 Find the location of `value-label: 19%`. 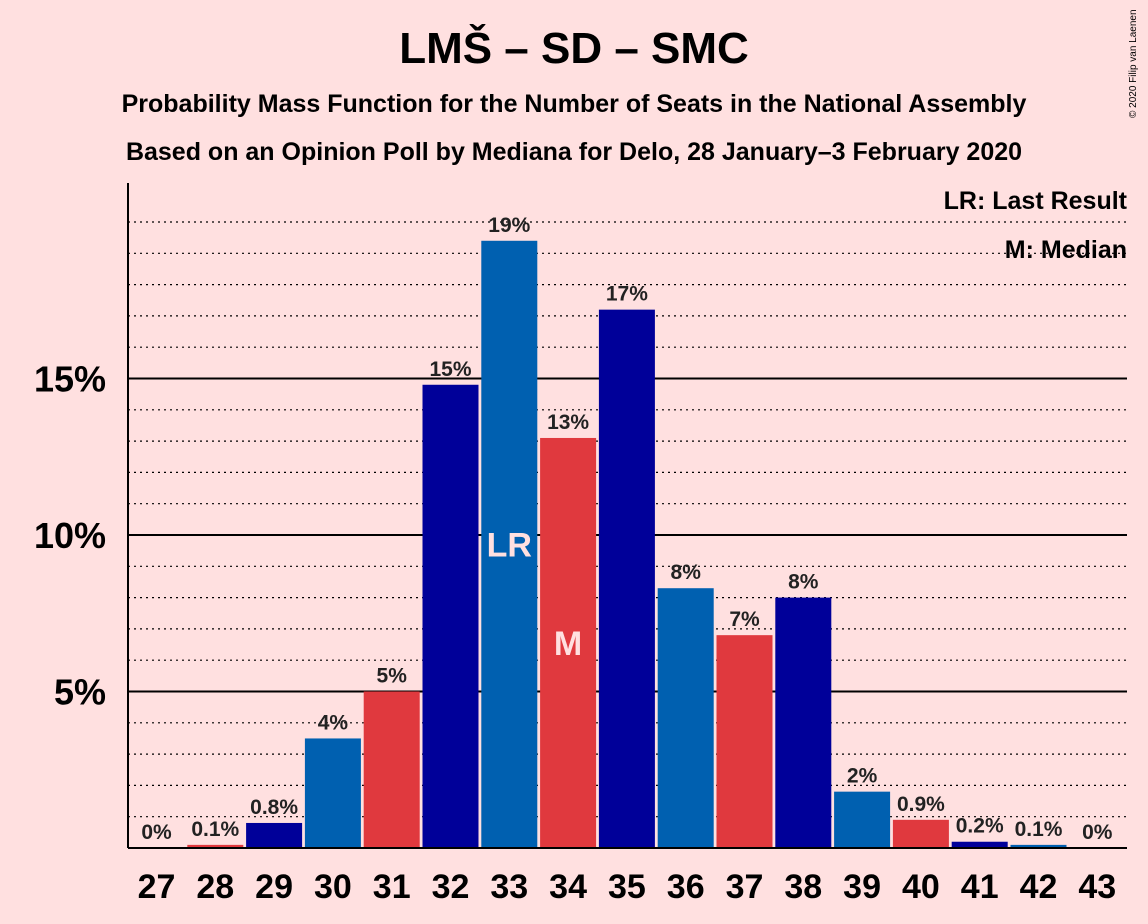

value-label: 19% is located at coordinates (509, 225).